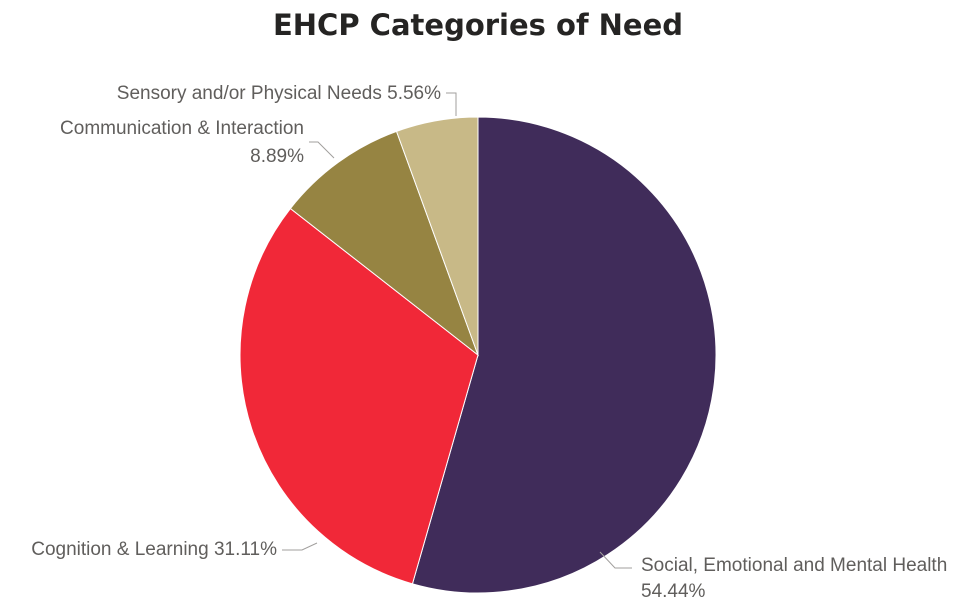 This screenshot has width=970, height=601. I want to click on slice-label-communication-interaction-line-1: Communication & Interaction, so click(182, 128).